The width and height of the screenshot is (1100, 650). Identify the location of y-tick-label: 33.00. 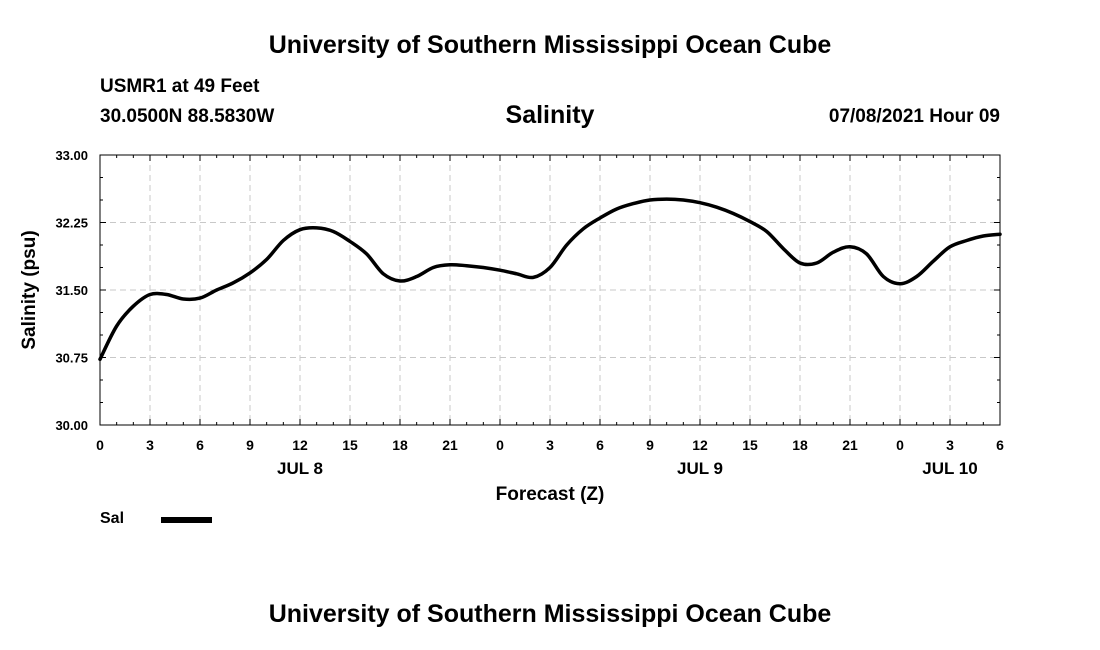
(71, 155).